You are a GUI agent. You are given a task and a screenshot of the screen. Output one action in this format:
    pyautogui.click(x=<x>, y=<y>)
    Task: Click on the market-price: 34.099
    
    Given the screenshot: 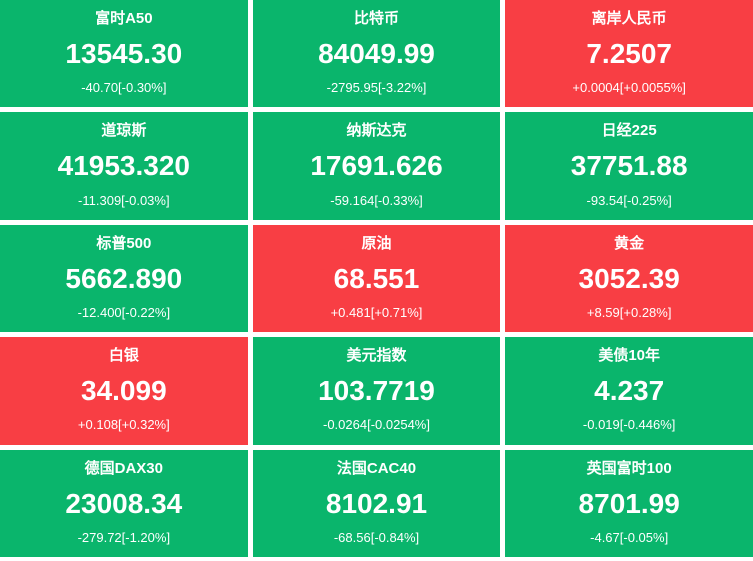 What is the action you would take?
    pyautogui.click(x=124, y=391)
    